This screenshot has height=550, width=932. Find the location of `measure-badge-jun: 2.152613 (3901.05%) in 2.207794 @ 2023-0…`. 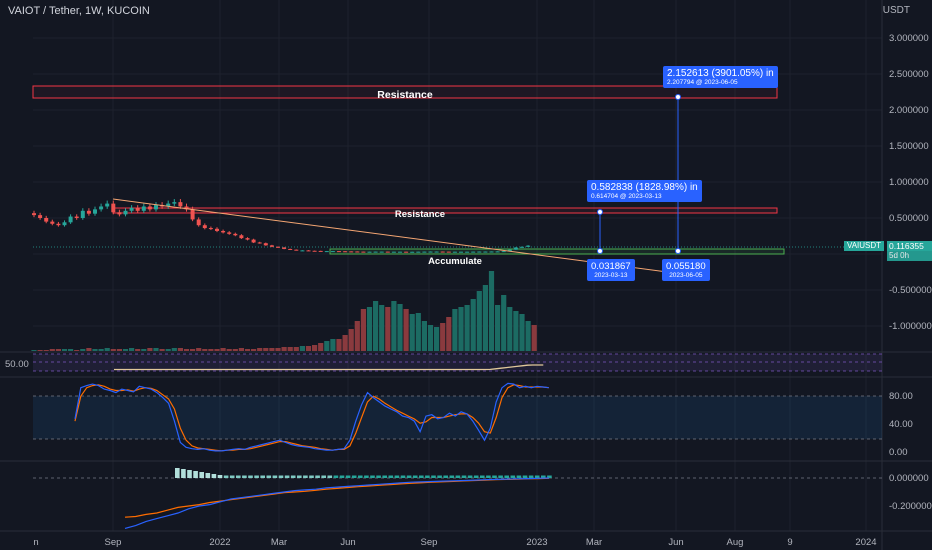

measure-badge-jun: 2.152613 (3901.05%) in 2.207794 @ 2023-0… is located at coordinates (720, 77).